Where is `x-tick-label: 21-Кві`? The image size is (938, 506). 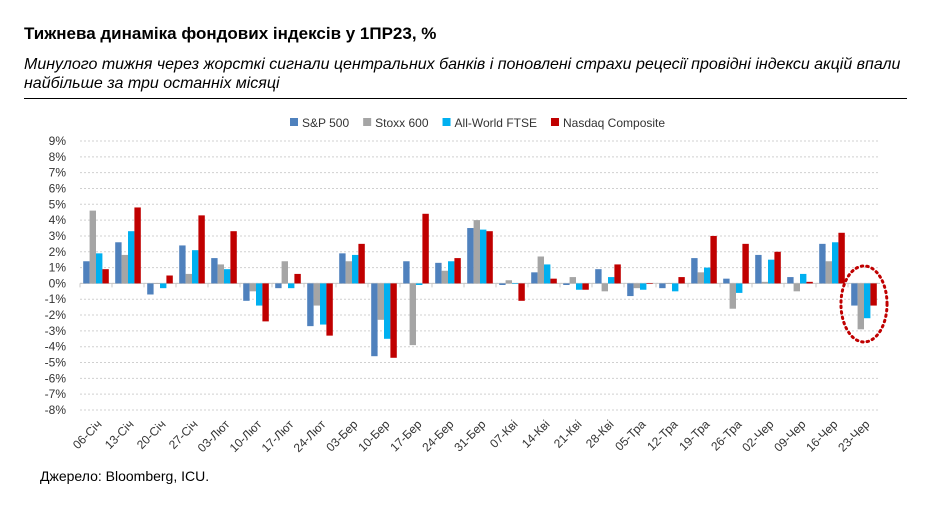 x-tick-label: 21-Кві is located at coordinates (567, 433).